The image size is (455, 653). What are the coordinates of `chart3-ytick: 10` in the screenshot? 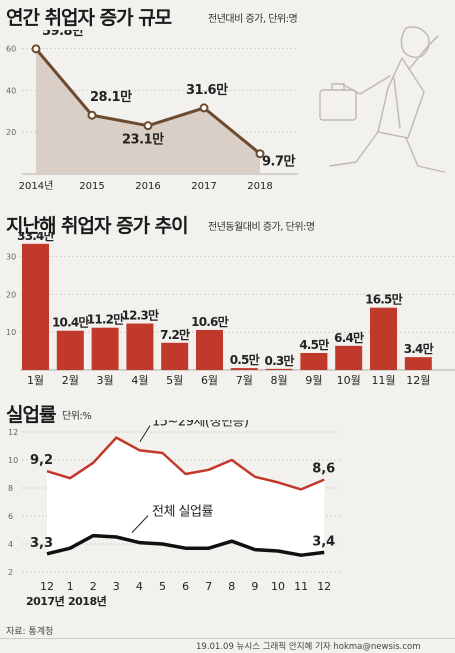 It's located at (13, 460).